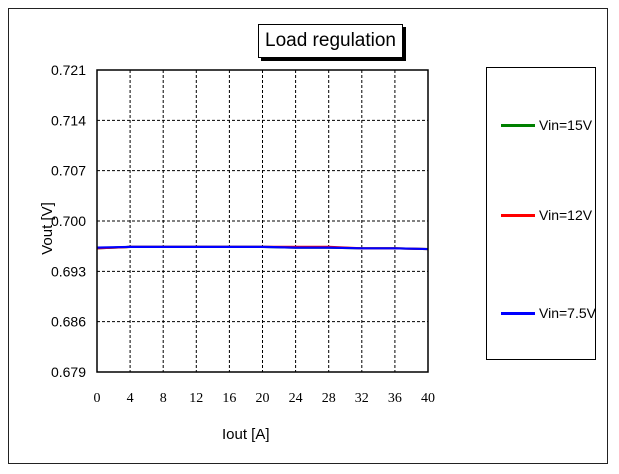 The height and width of the screenshot is (474, 619). Describe the element at coordinates (567, 313) in the screenshot. I see `legend-label: Vin=7.5V` at that location.